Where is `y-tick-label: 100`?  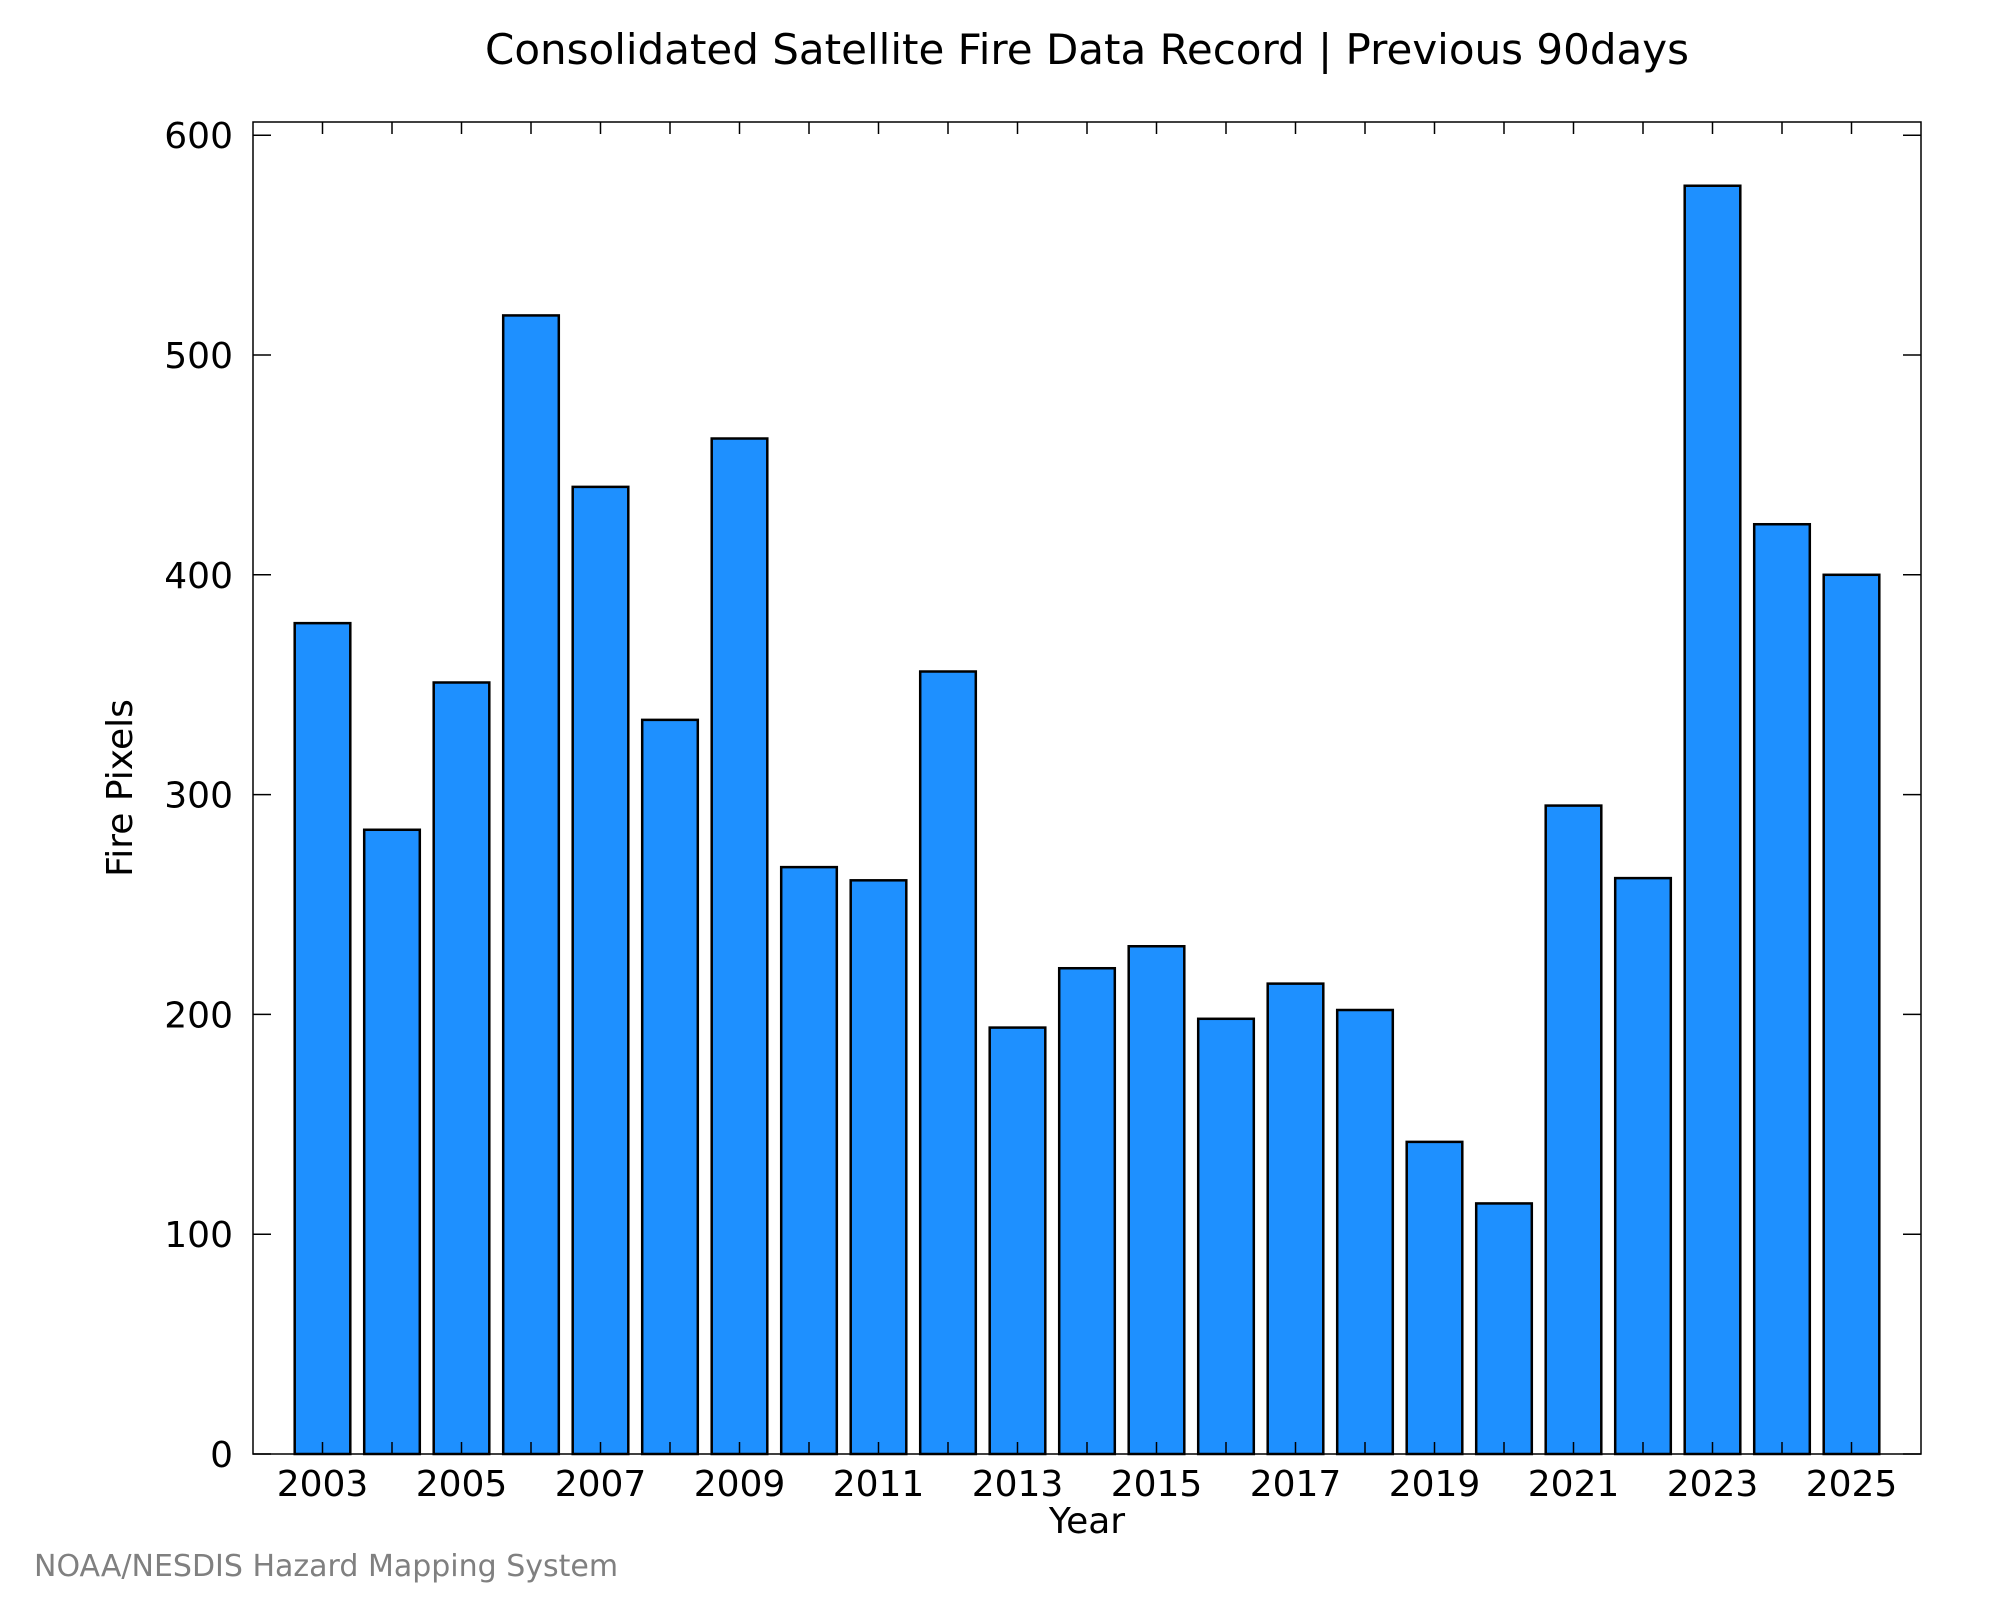 y-tick-label: 100 is located at coordinates (198, 1235).